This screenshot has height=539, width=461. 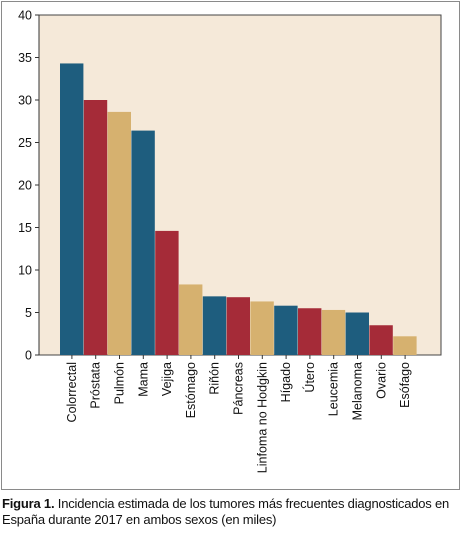 I want to click on bar-esófago, so click(x=405, y=345).